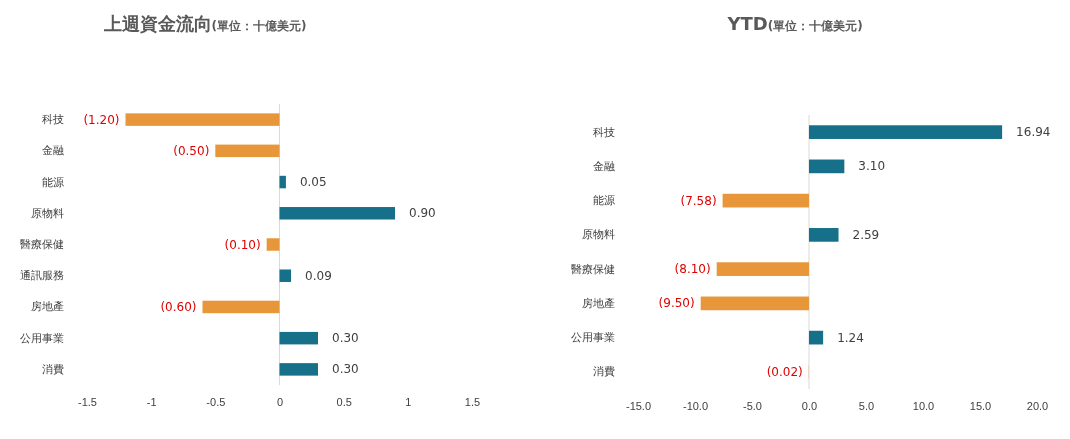 This screenshot has height=439, width=1070. I want to click on x-tick-label: 20.0, so click(1037, 405).